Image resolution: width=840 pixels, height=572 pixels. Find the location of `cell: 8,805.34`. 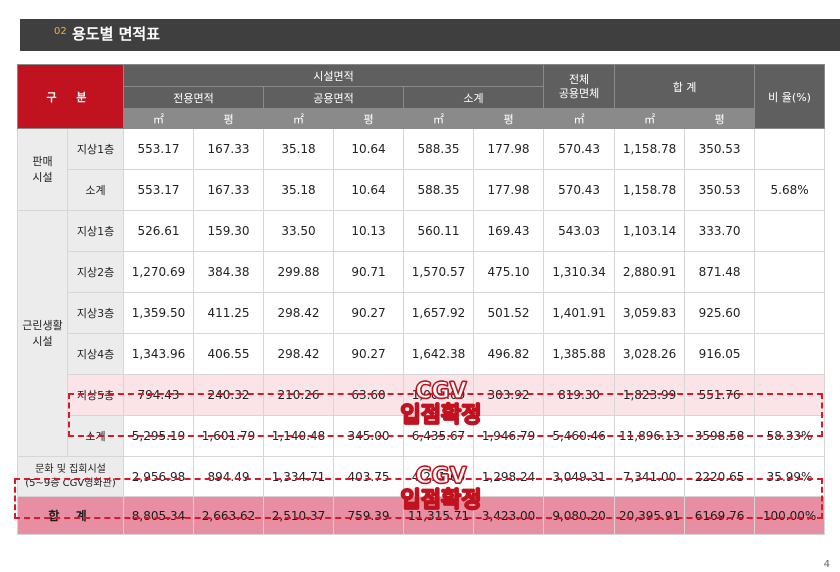

cell: 8,805.34 is located at coordinates (159, 515).